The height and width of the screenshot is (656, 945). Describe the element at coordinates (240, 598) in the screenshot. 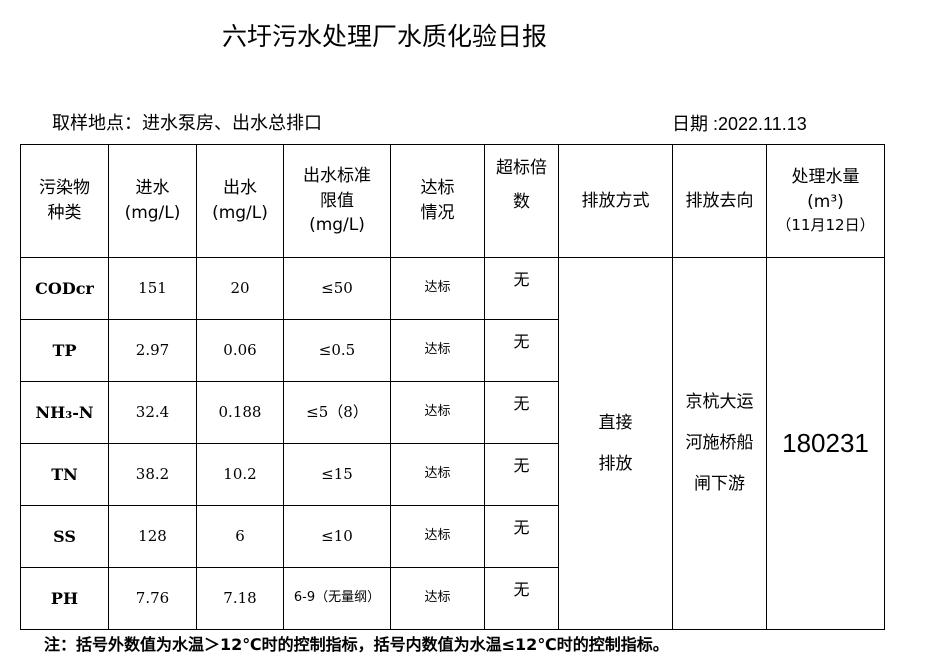

I see `effluent-value: 7.18` at that location.